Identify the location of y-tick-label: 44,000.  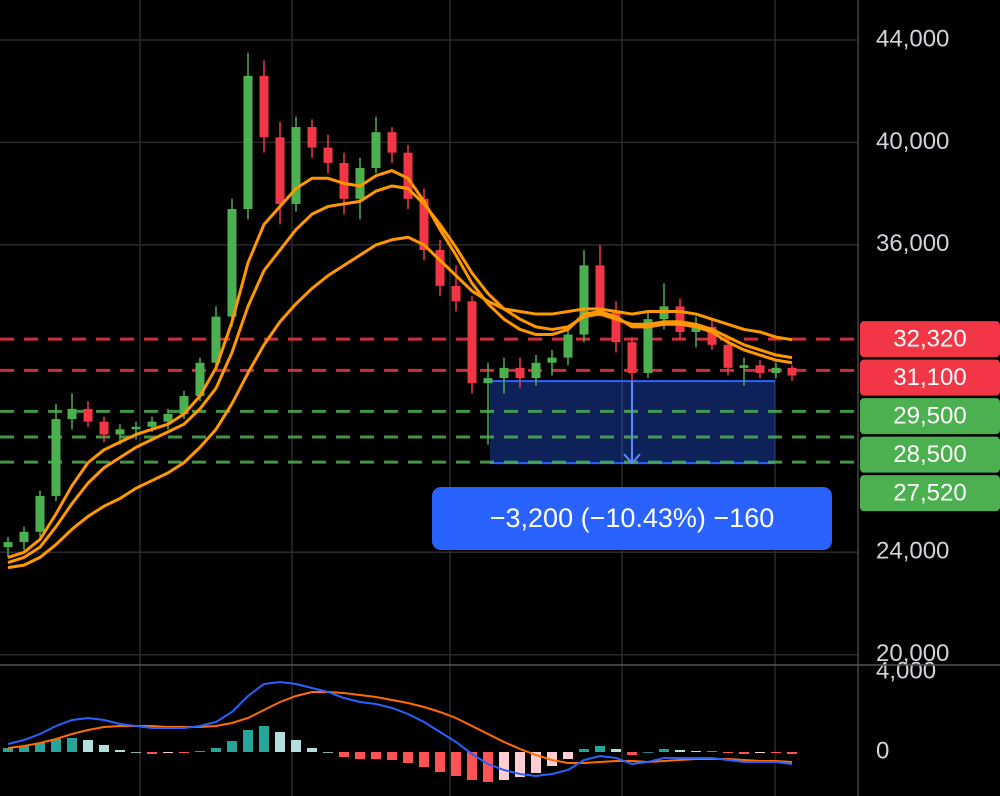
(912, 38).